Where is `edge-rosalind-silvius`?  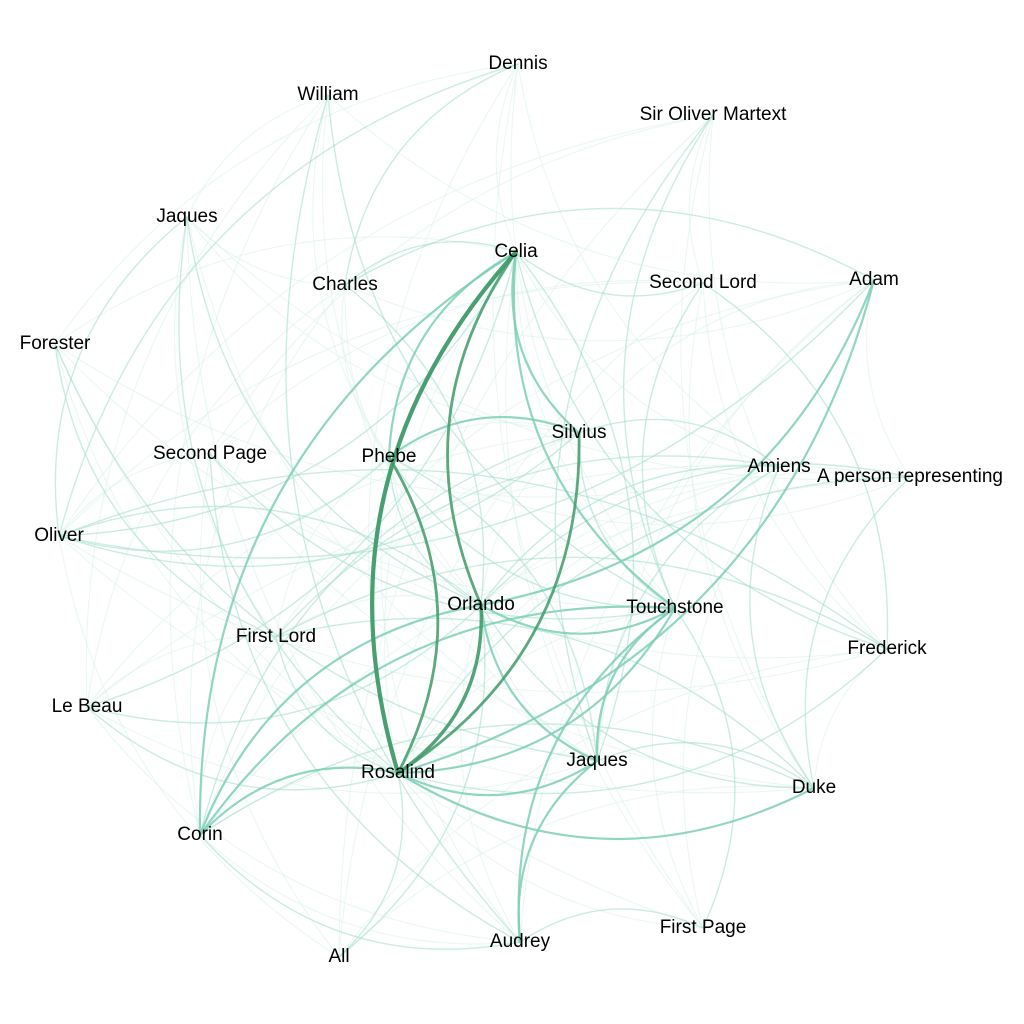 edge-rosalind-silvius is located at coordinates (488, 603).